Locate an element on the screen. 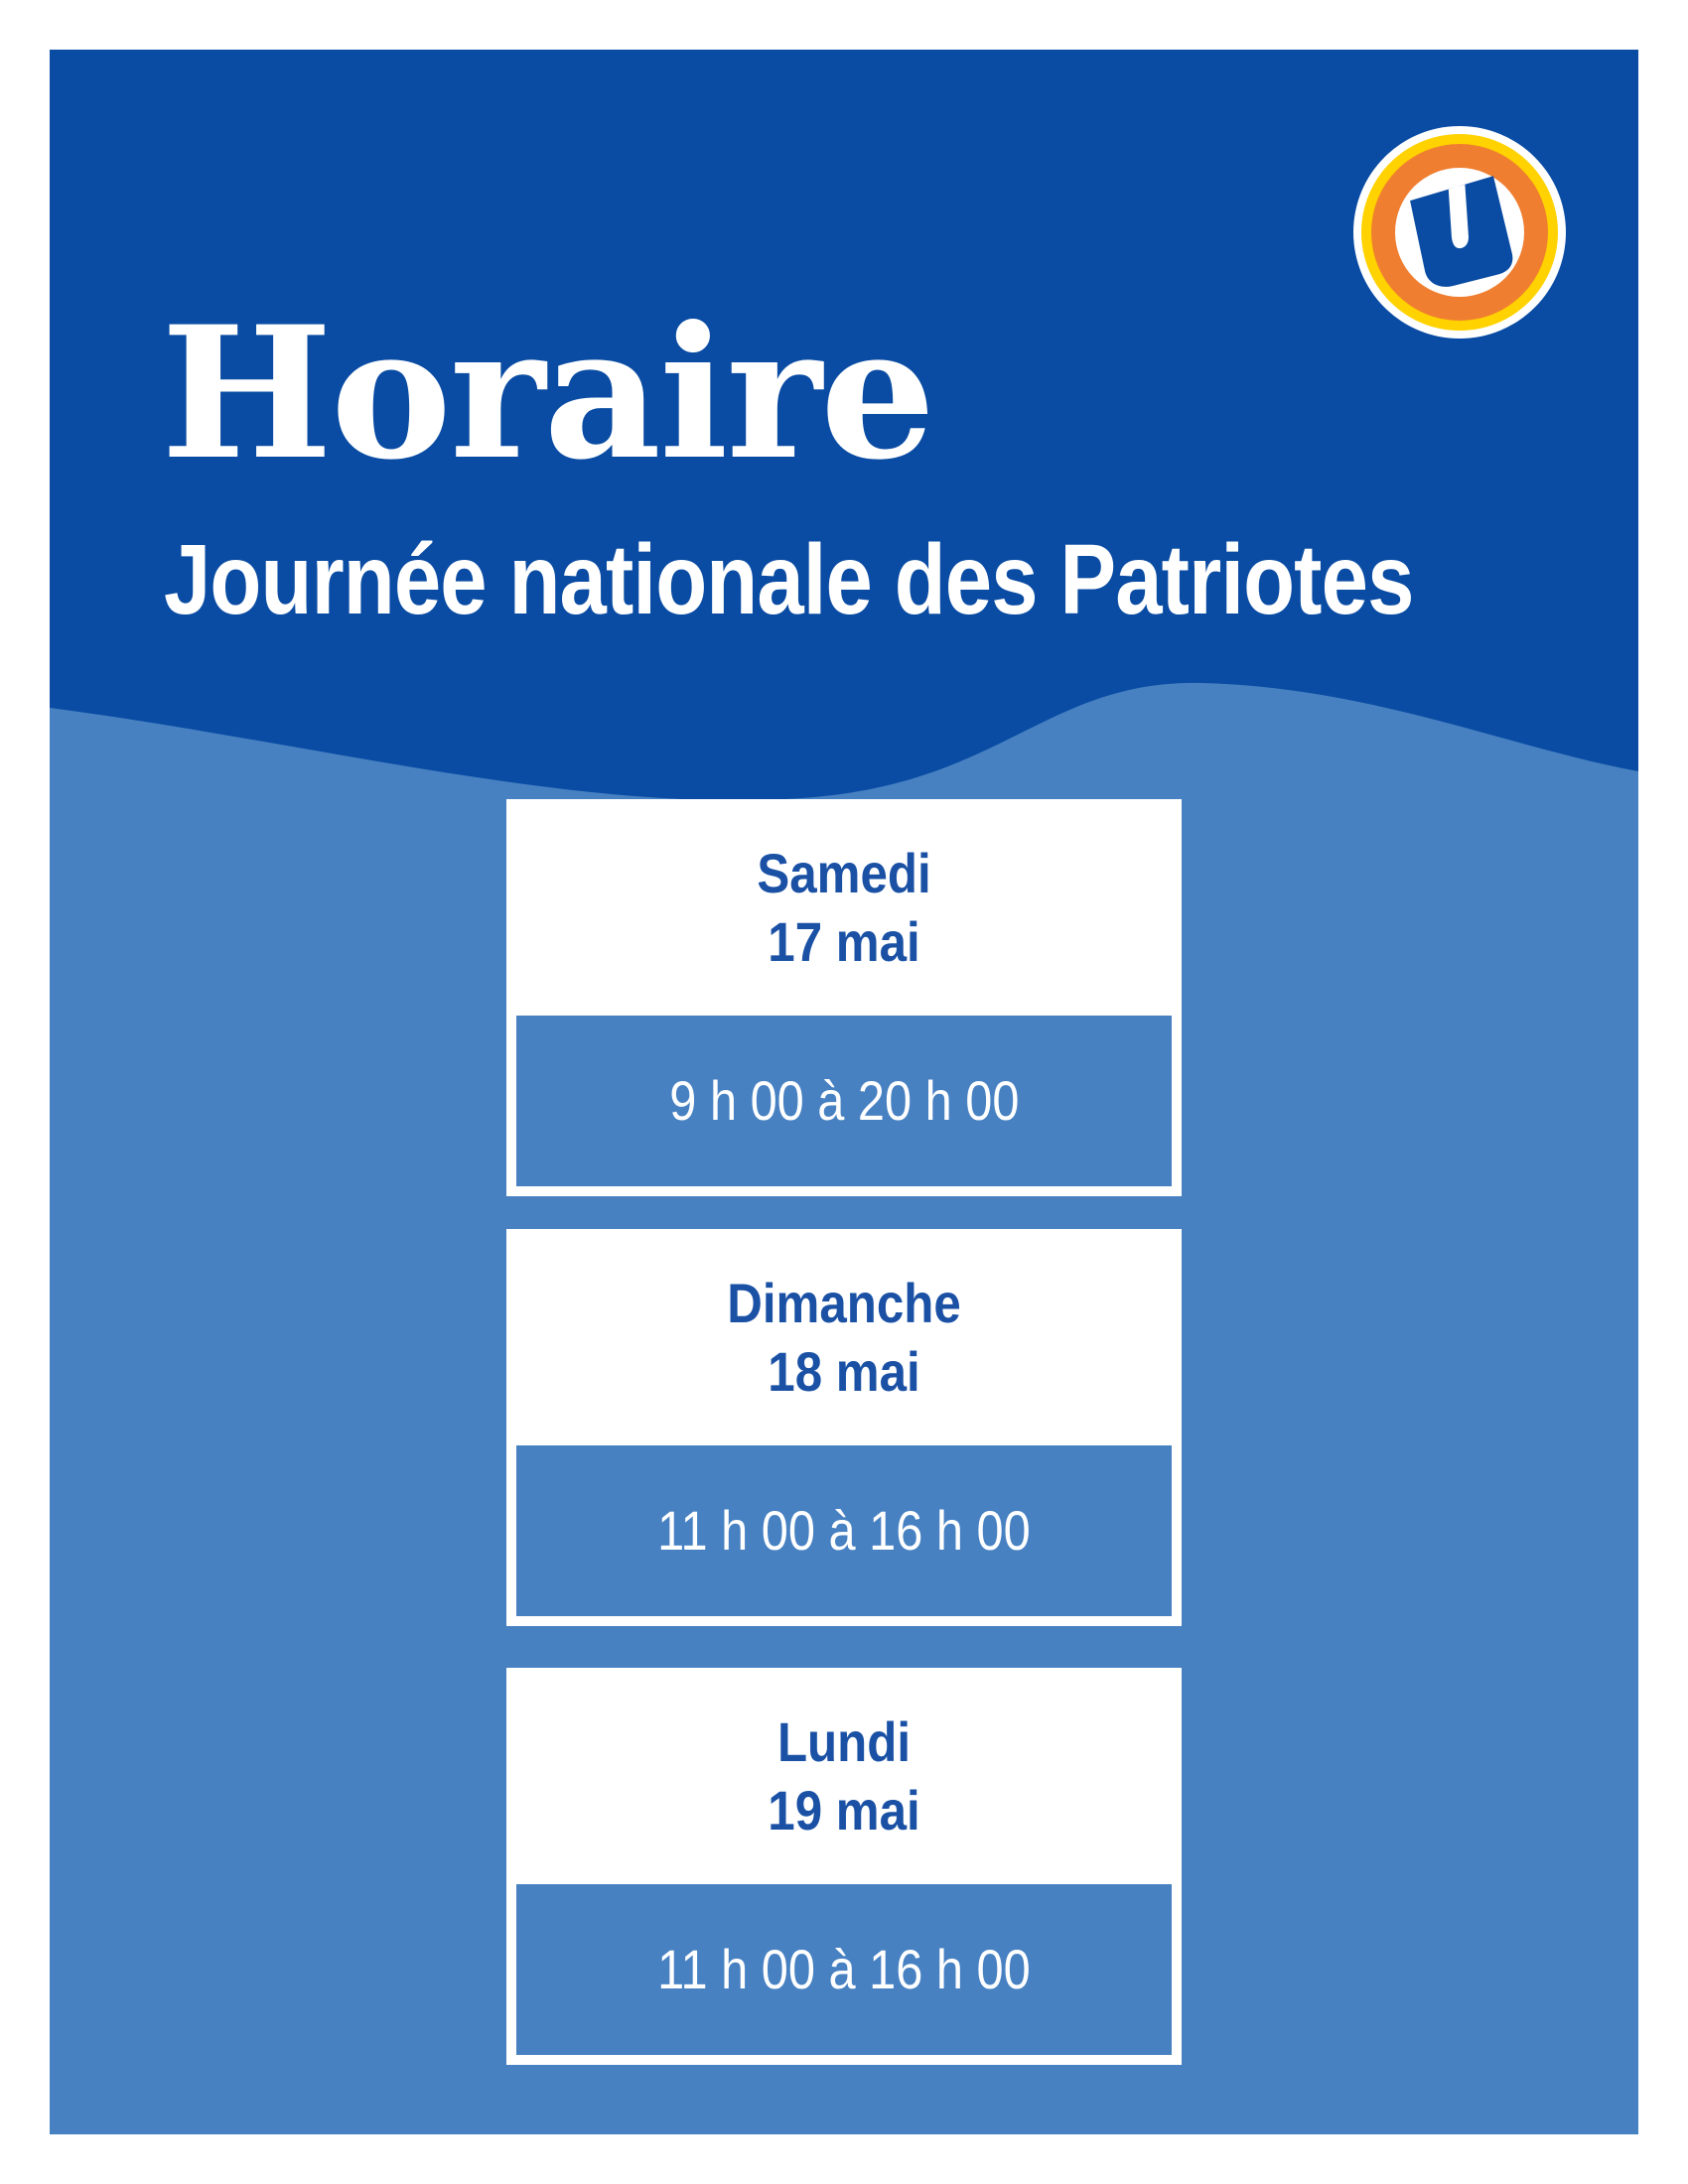 The height and width of the screenshot is (2184, 1688). card-day-block: Dimanche 18 mai is located at coordinates (844, 1337).